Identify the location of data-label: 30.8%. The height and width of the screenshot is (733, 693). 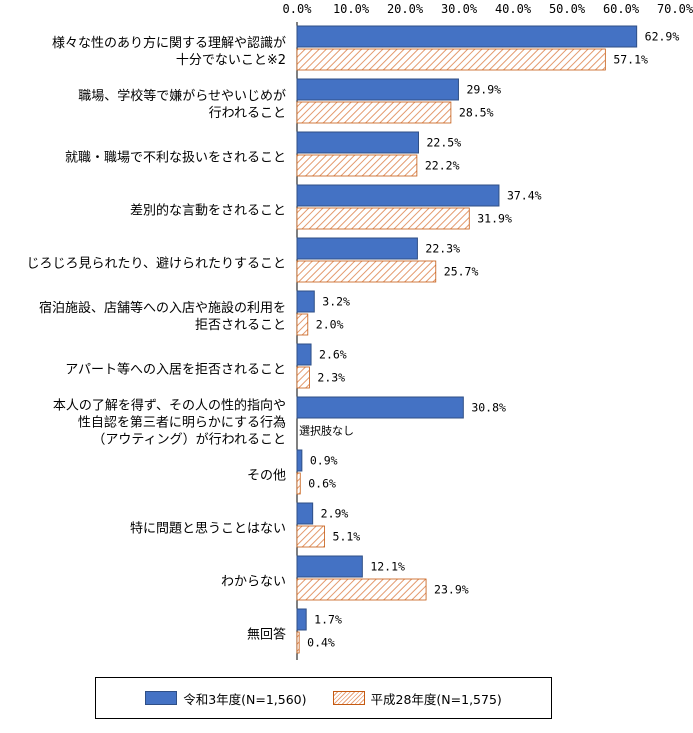
(488, 408).